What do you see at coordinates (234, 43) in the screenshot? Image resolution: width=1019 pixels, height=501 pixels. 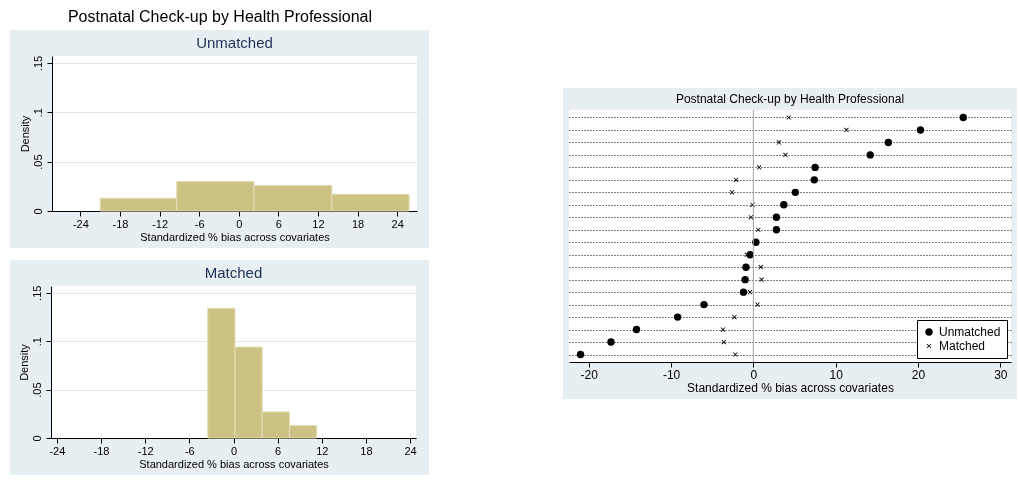 I see `chart-subtitle: Unmatched` at bounding box center [234, 43].